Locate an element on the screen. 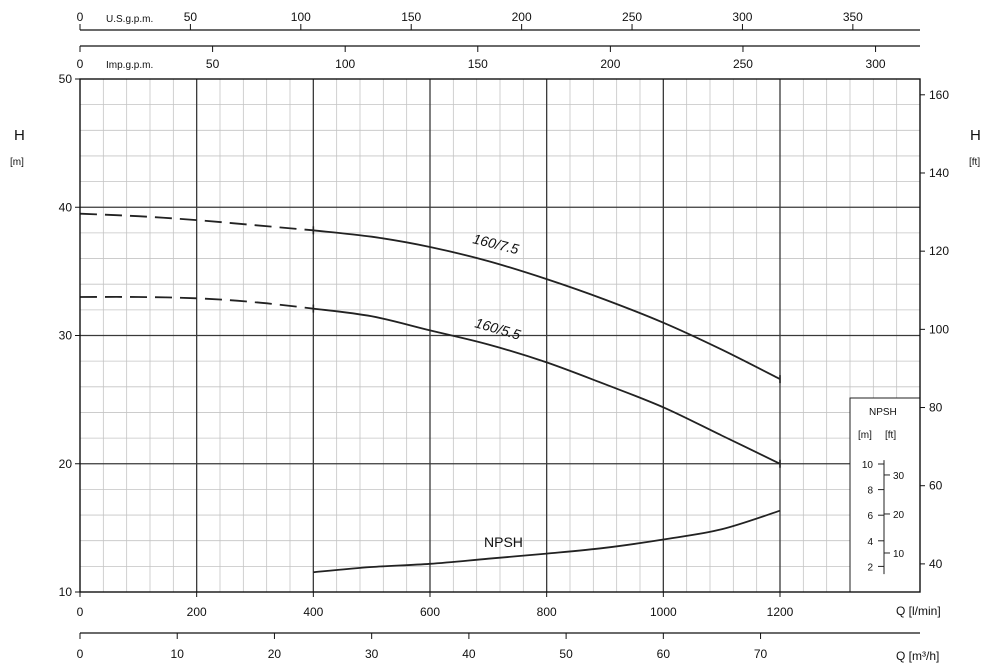 This screenshot has height=663, width=993. npsh-ft-tick-label: 20 is located at coordinates (899, 515).